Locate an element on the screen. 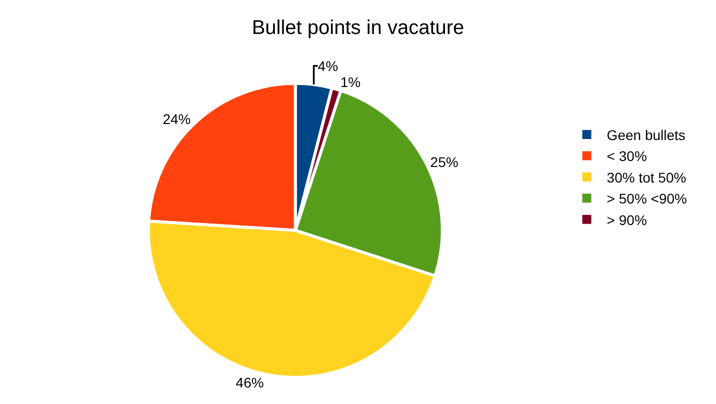  data-label: 1% is located at coordinates (350, 82).